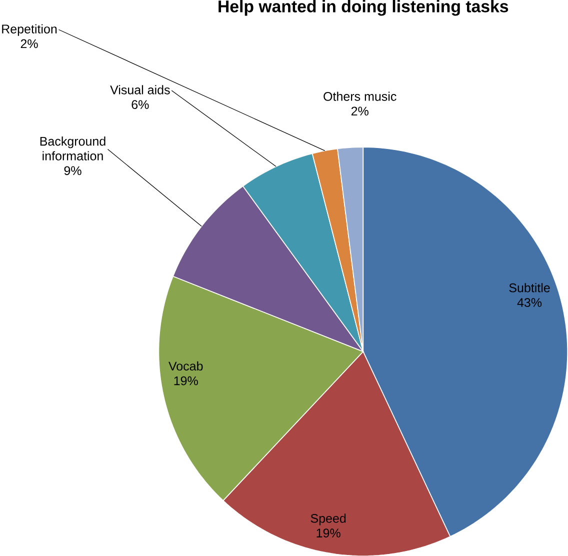 The image size is (568, 556). What do you see at coordinates (363, 8) in the screenshot?
I see `chart-title: Help wanted in doing listening tasks` at bounding box center [363, 8].